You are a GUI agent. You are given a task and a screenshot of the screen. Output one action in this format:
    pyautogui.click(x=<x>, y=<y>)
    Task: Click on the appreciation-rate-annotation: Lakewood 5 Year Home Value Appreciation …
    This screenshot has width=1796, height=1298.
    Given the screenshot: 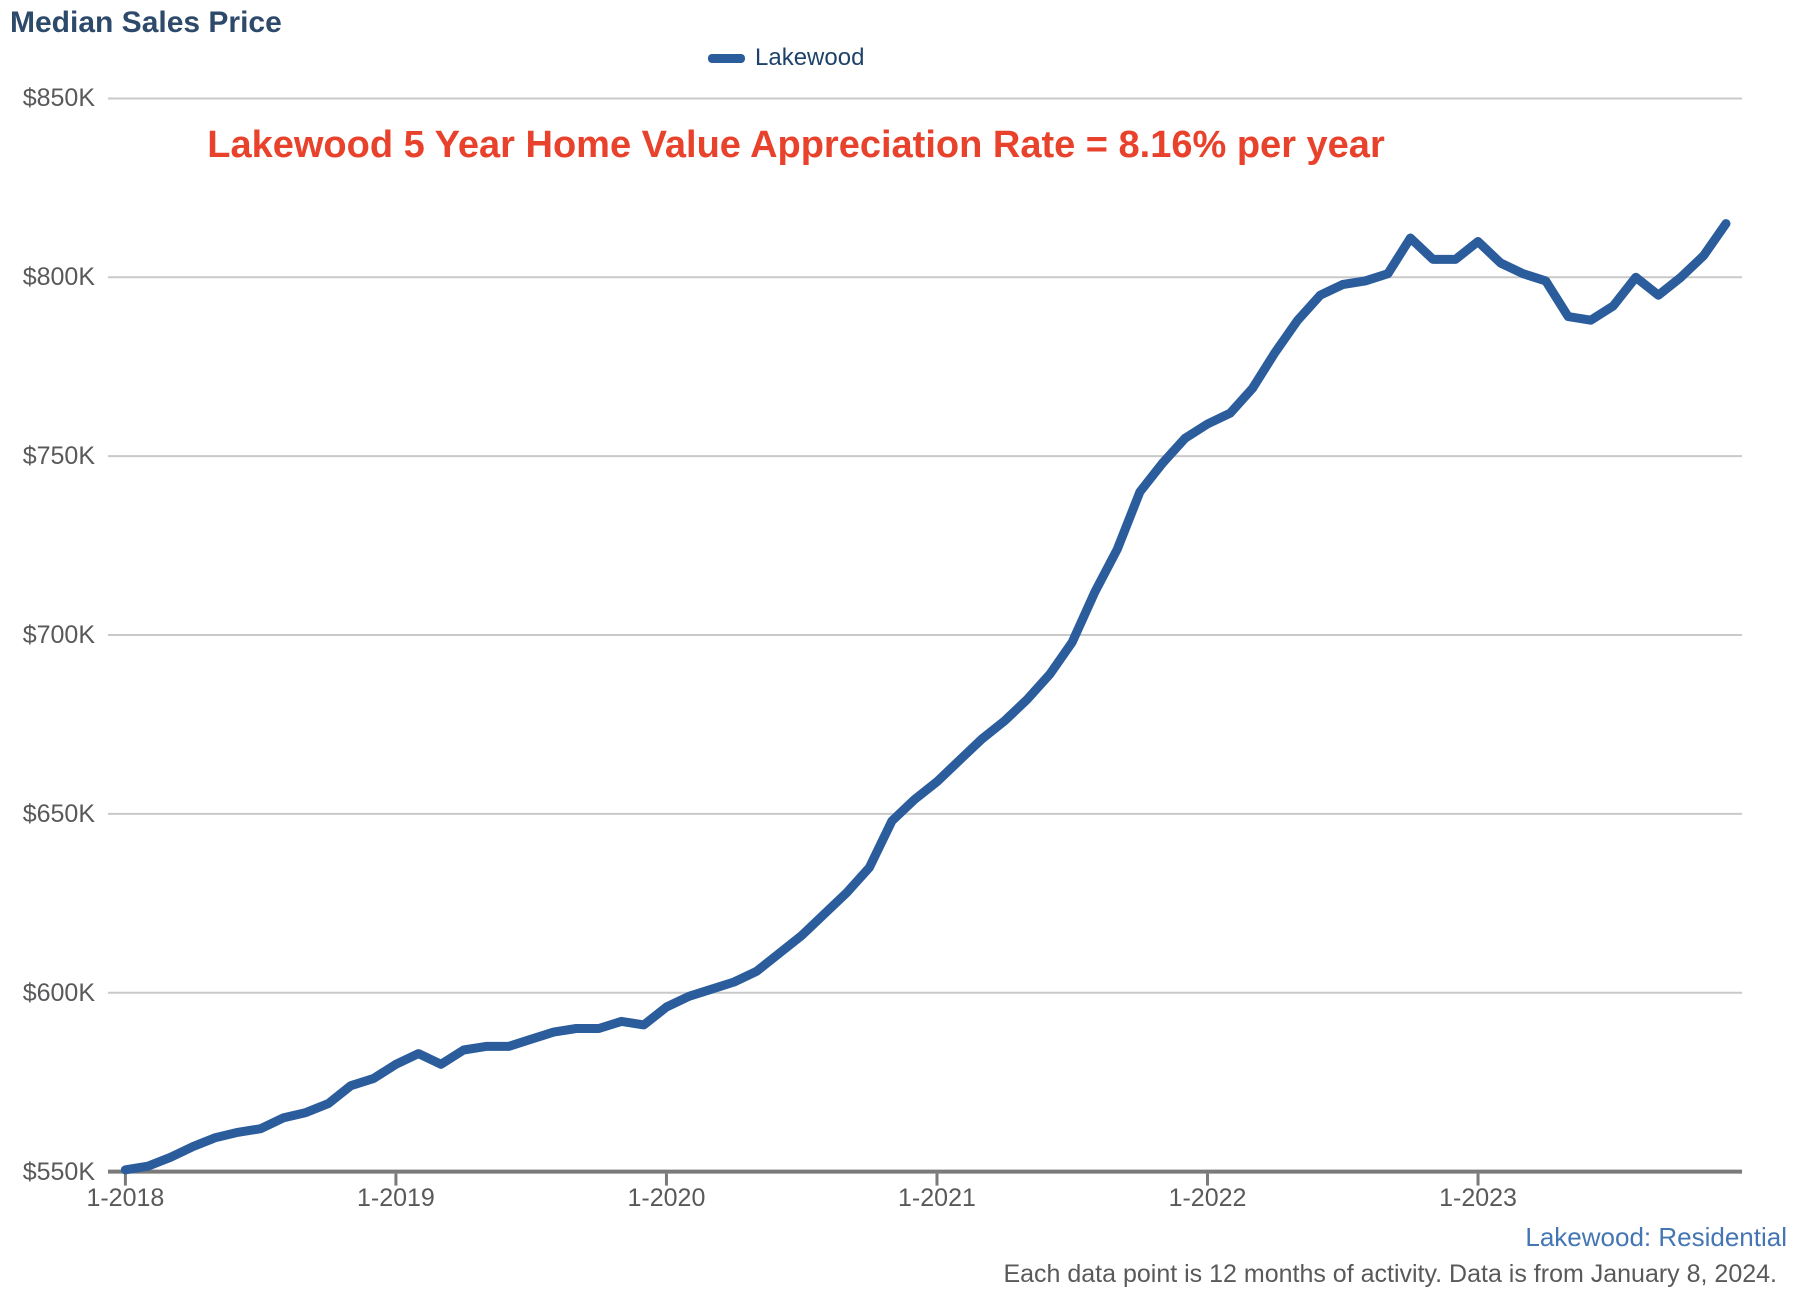 What is the action you would take?
    pyautogui.click(x=796, y=145)
    